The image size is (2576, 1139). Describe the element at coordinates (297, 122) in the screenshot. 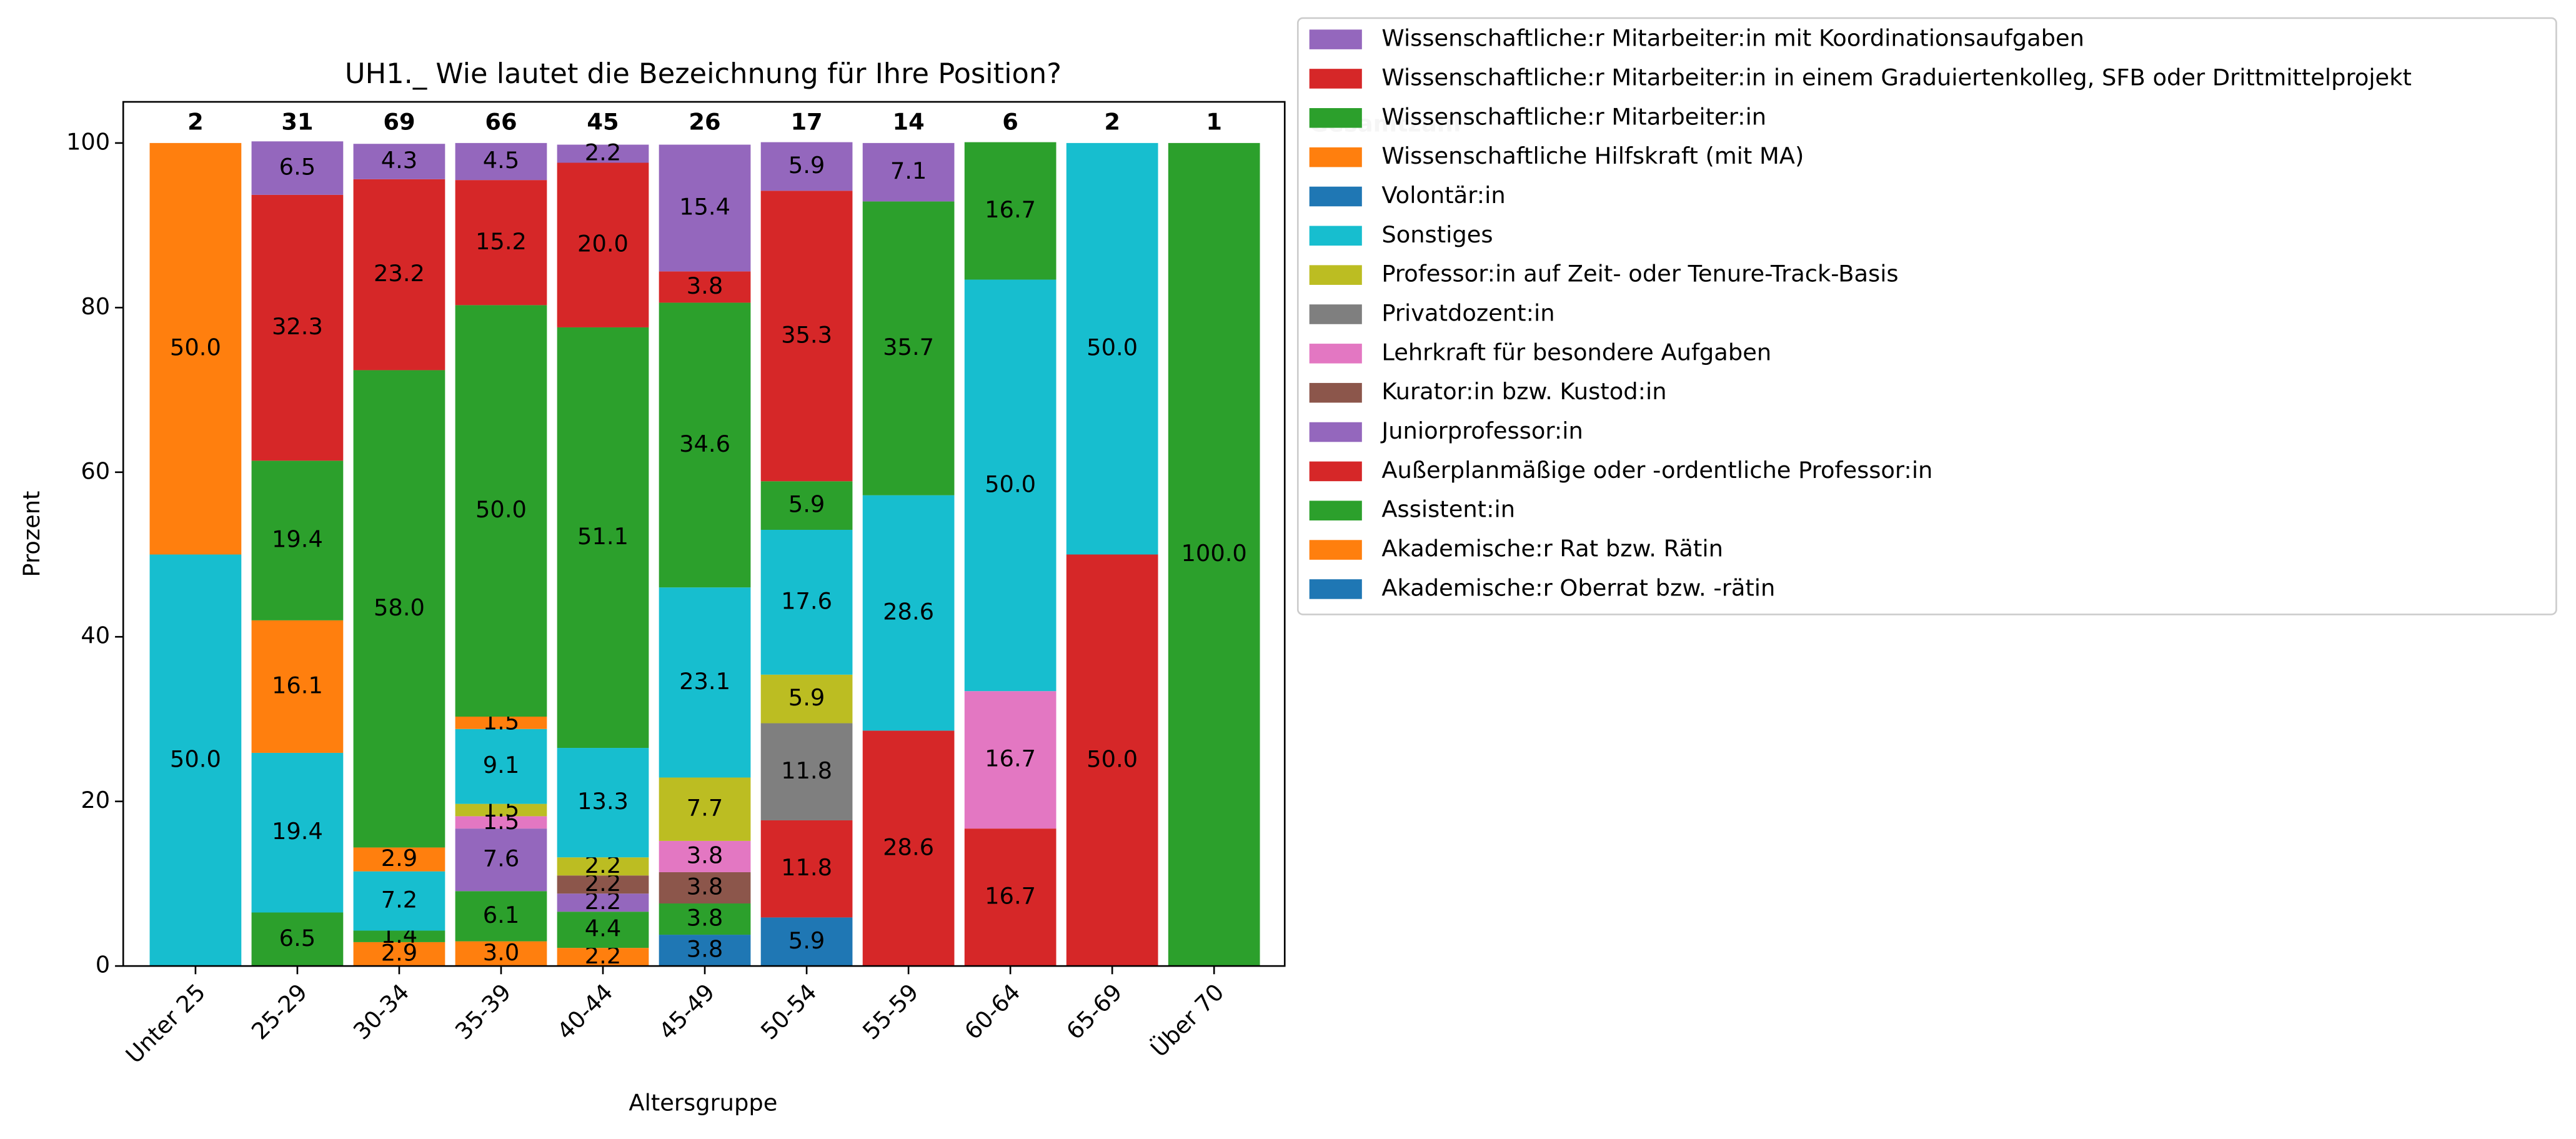

I see `total-label: 31` at that location.